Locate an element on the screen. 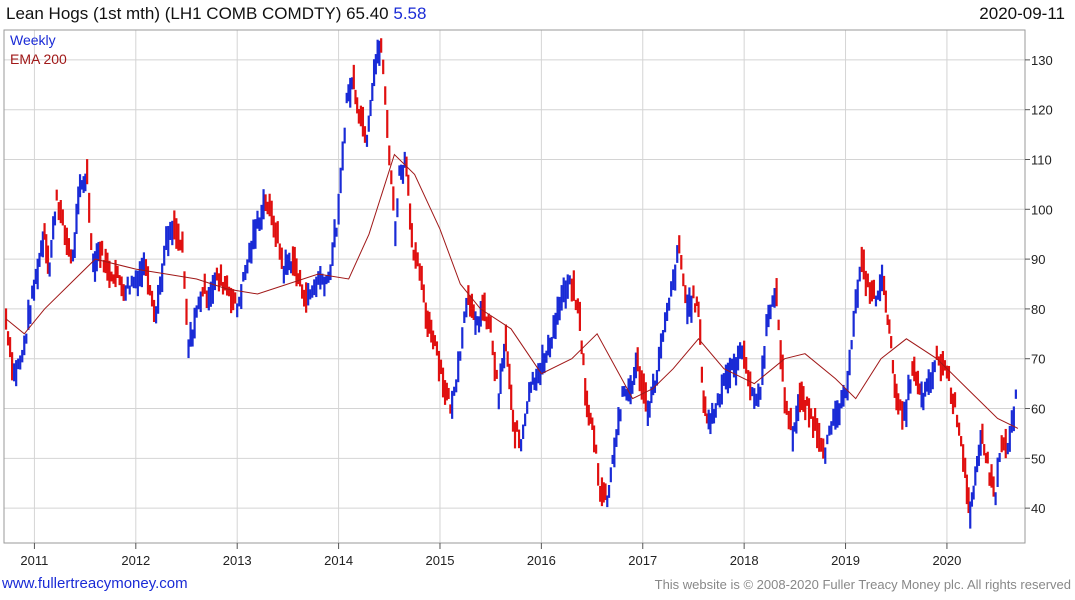  y-tick-label: 90 is located at coordinates (1038, 259).